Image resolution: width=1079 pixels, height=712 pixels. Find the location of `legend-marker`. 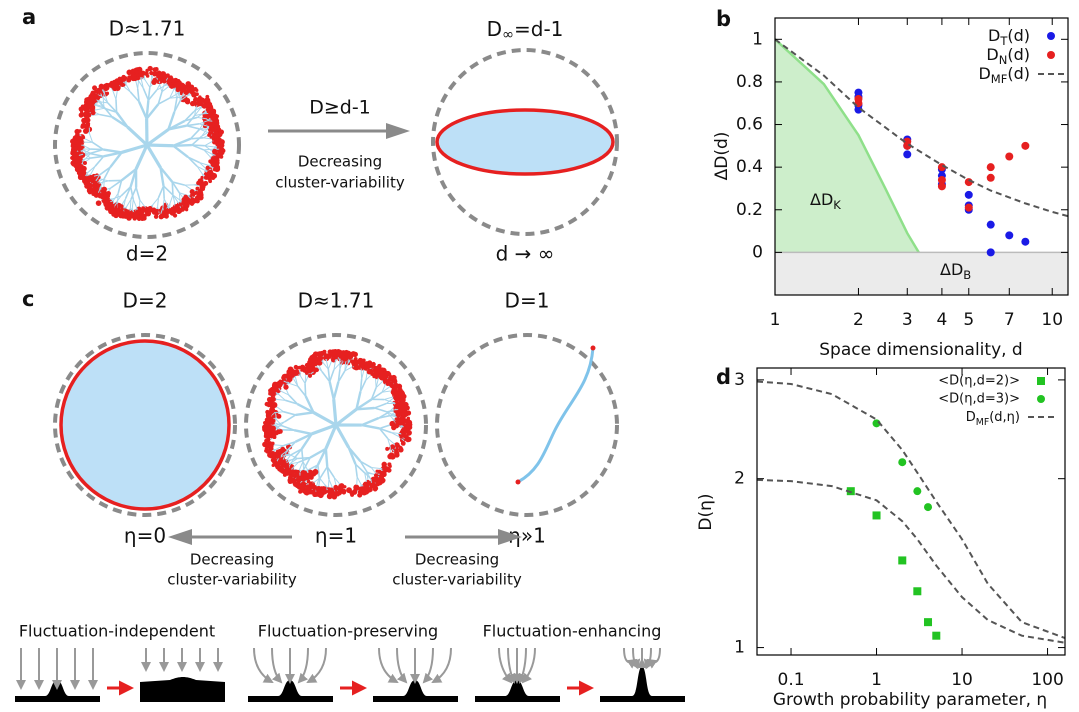

legend-marker is located at coordinates (1041, 399).